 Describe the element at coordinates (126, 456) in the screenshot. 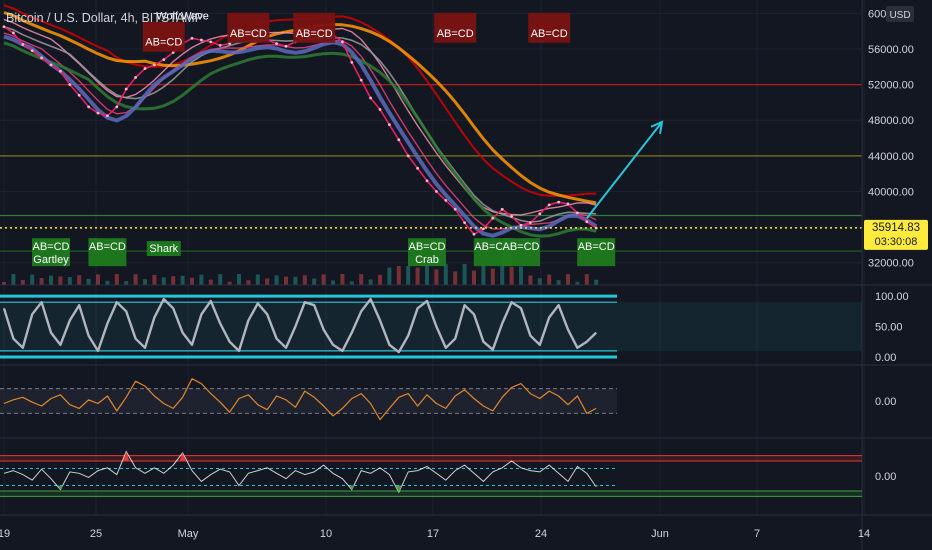

I see `momentum-peak` at that location.